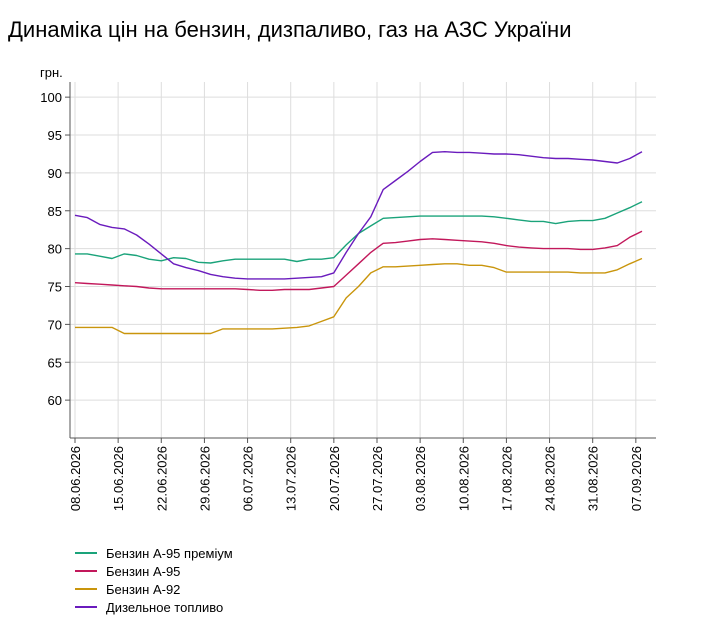 The width and height of the screenshot is (713, 633). Describe the element at coordinates (334, 478) in the screenshot. I see `x-tick-label: 20.07.2026` at that location.